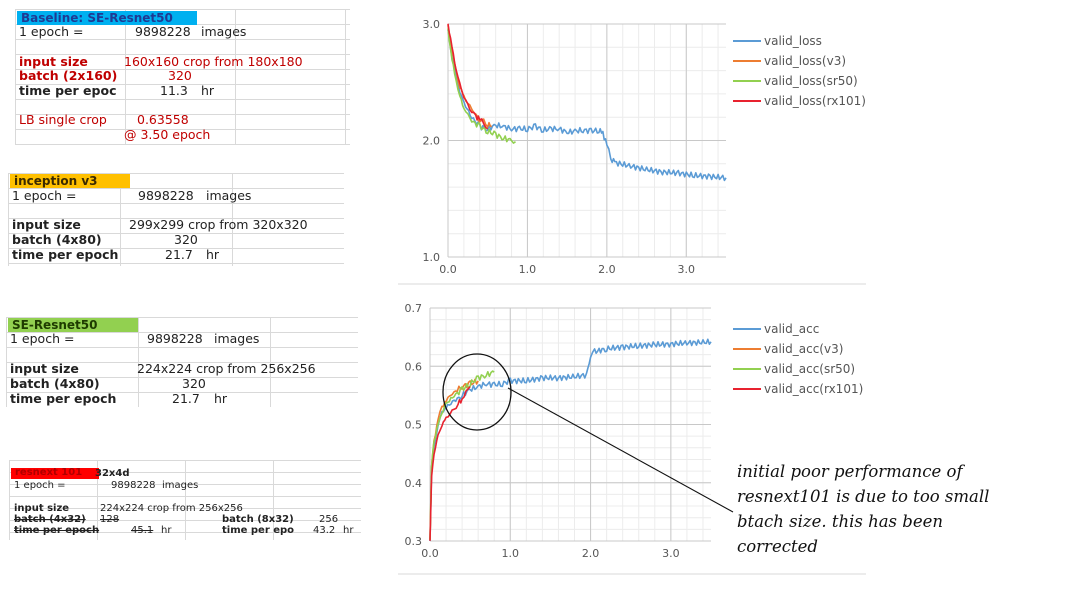  Describe the element at coordinates (166, 530) in the screenshot. I see `resnext-time-unit-old: hr` at that location.